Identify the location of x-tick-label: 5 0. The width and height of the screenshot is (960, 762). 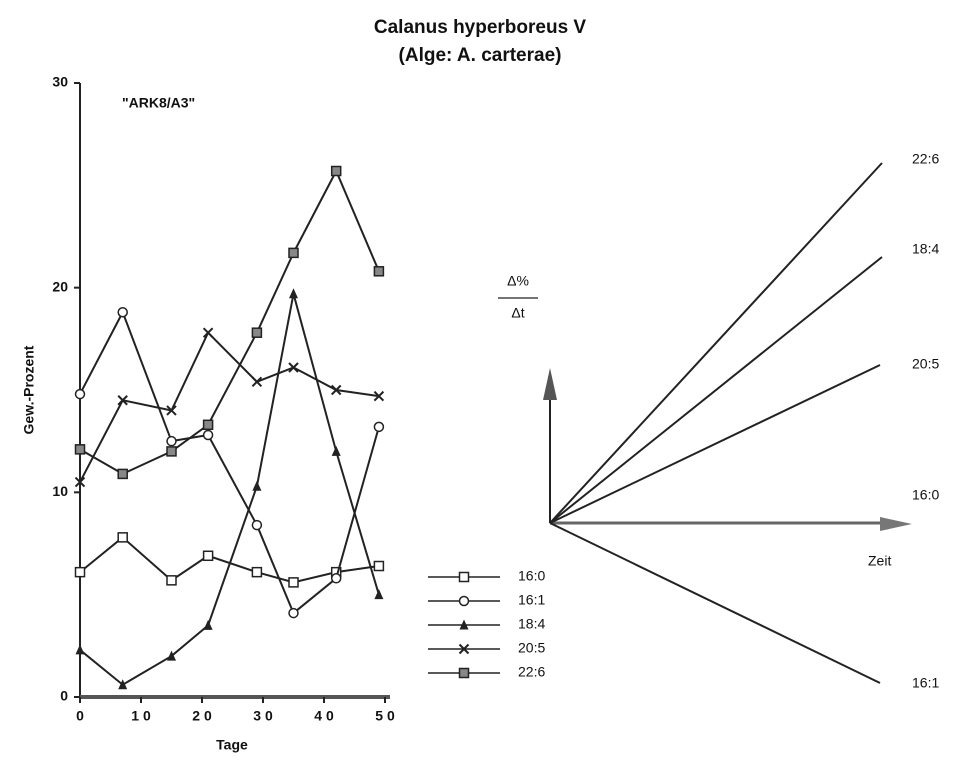
(385, 716).